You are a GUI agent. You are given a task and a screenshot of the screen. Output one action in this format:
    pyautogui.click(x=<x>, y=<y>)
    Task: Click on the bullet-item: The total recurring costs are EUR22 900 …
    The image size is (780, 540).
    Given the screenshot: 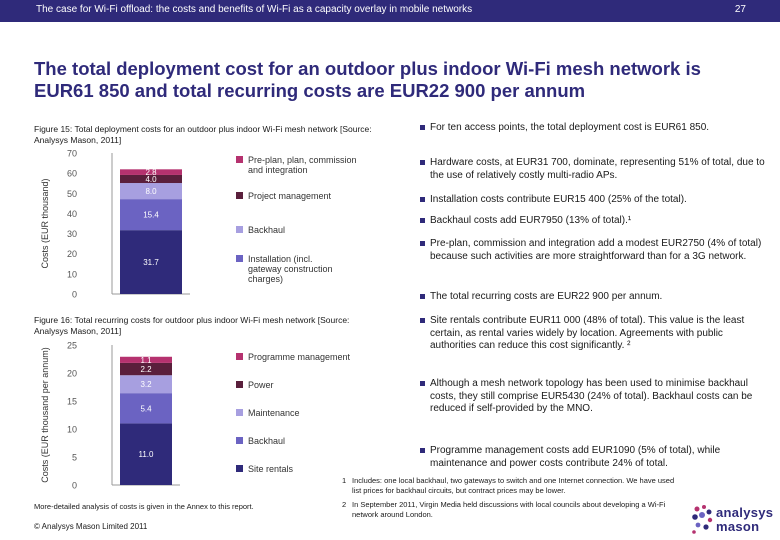 What is the action you would take?
    pyautogui.click(x=592, y=297)
    